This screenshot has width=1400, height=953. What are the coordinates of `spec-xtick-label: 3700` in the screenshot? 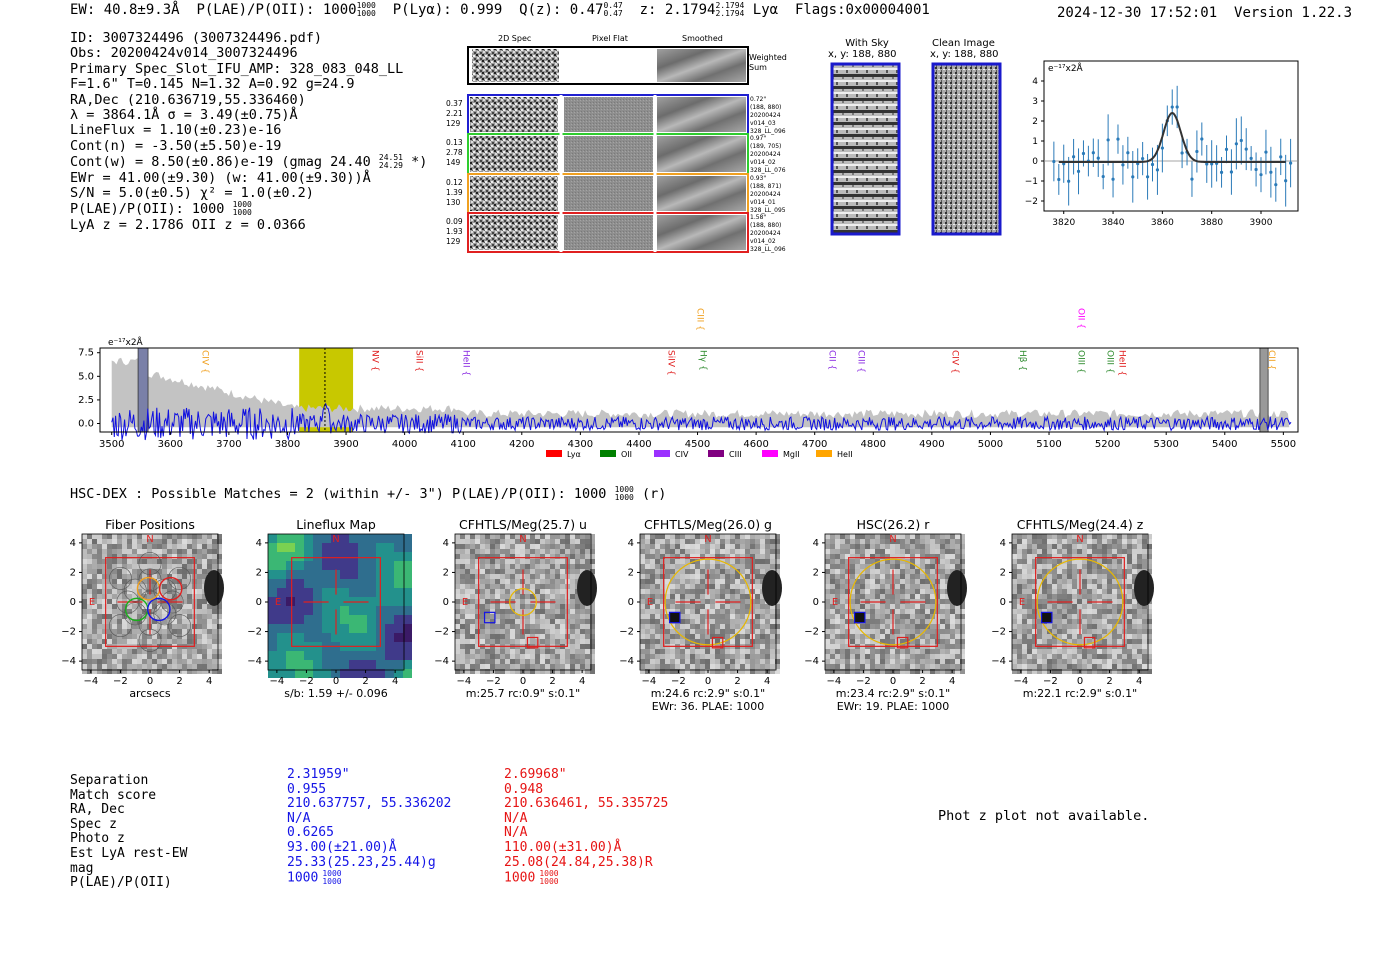 It's located at (228, 444).